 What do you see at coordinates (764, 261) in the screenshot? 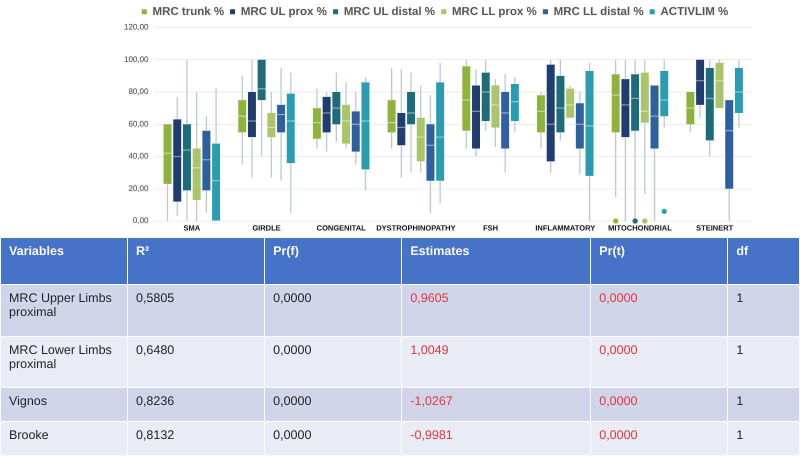
I see `category-label: df` at bounding box center [764, 261].